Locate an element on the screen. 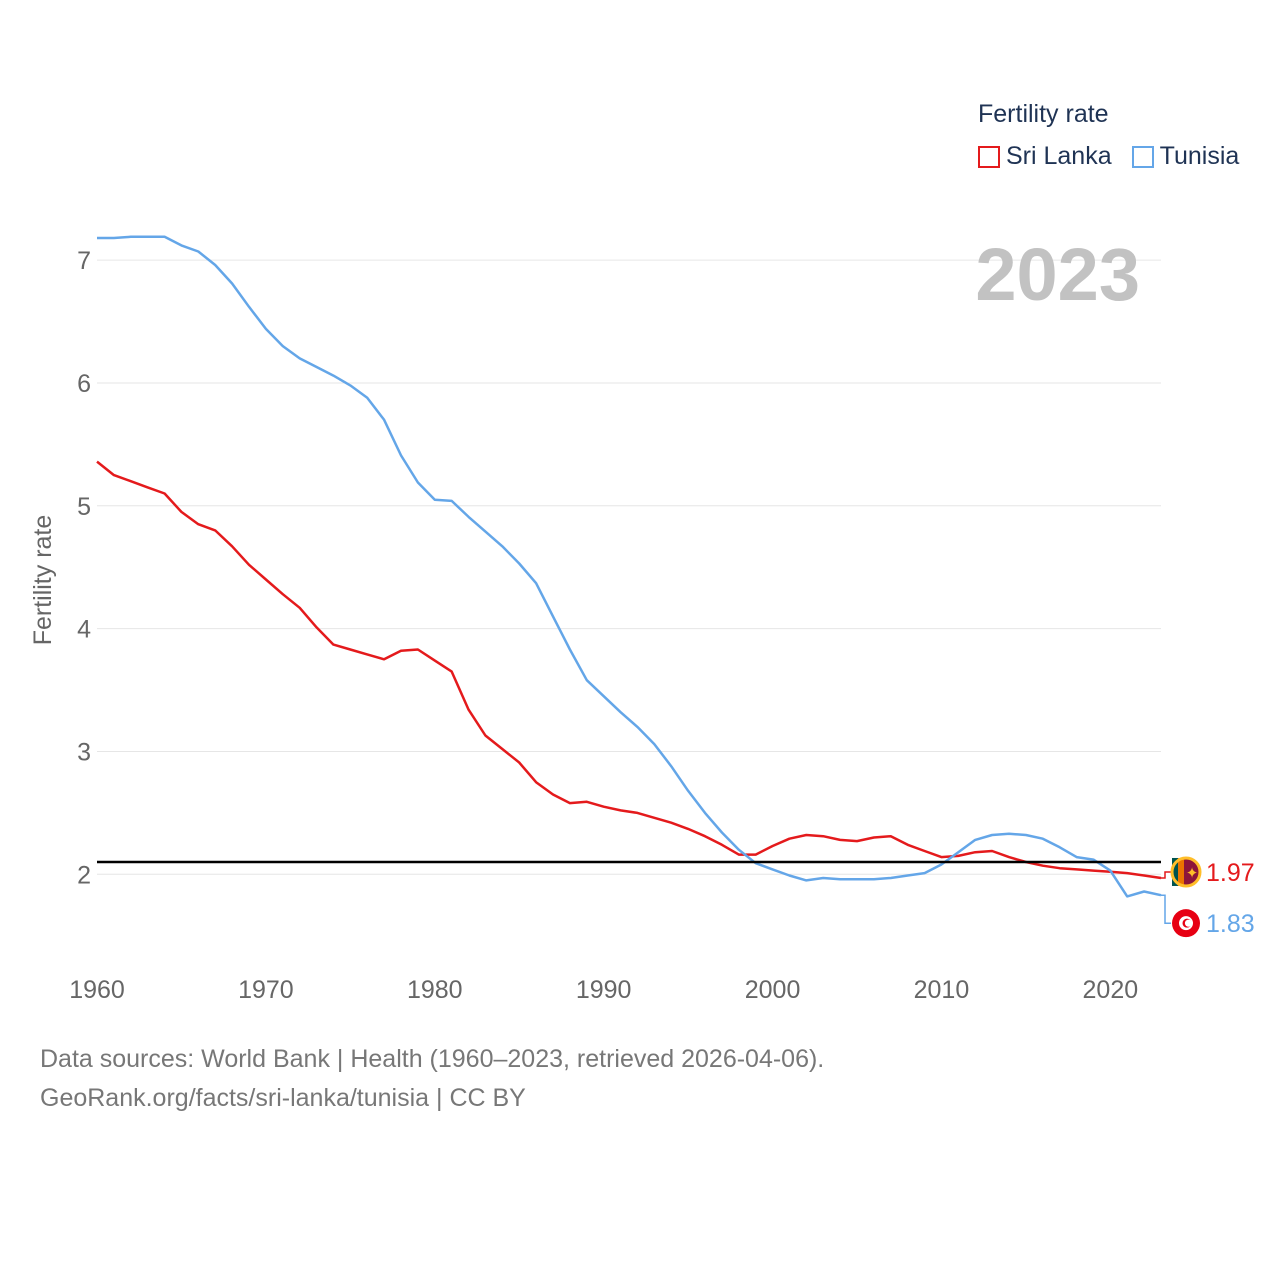 The height and width of the screenshot is (1280, 1280). end-markers: ✦ 1.97 1.83 is located at coordinates (1208, 897).